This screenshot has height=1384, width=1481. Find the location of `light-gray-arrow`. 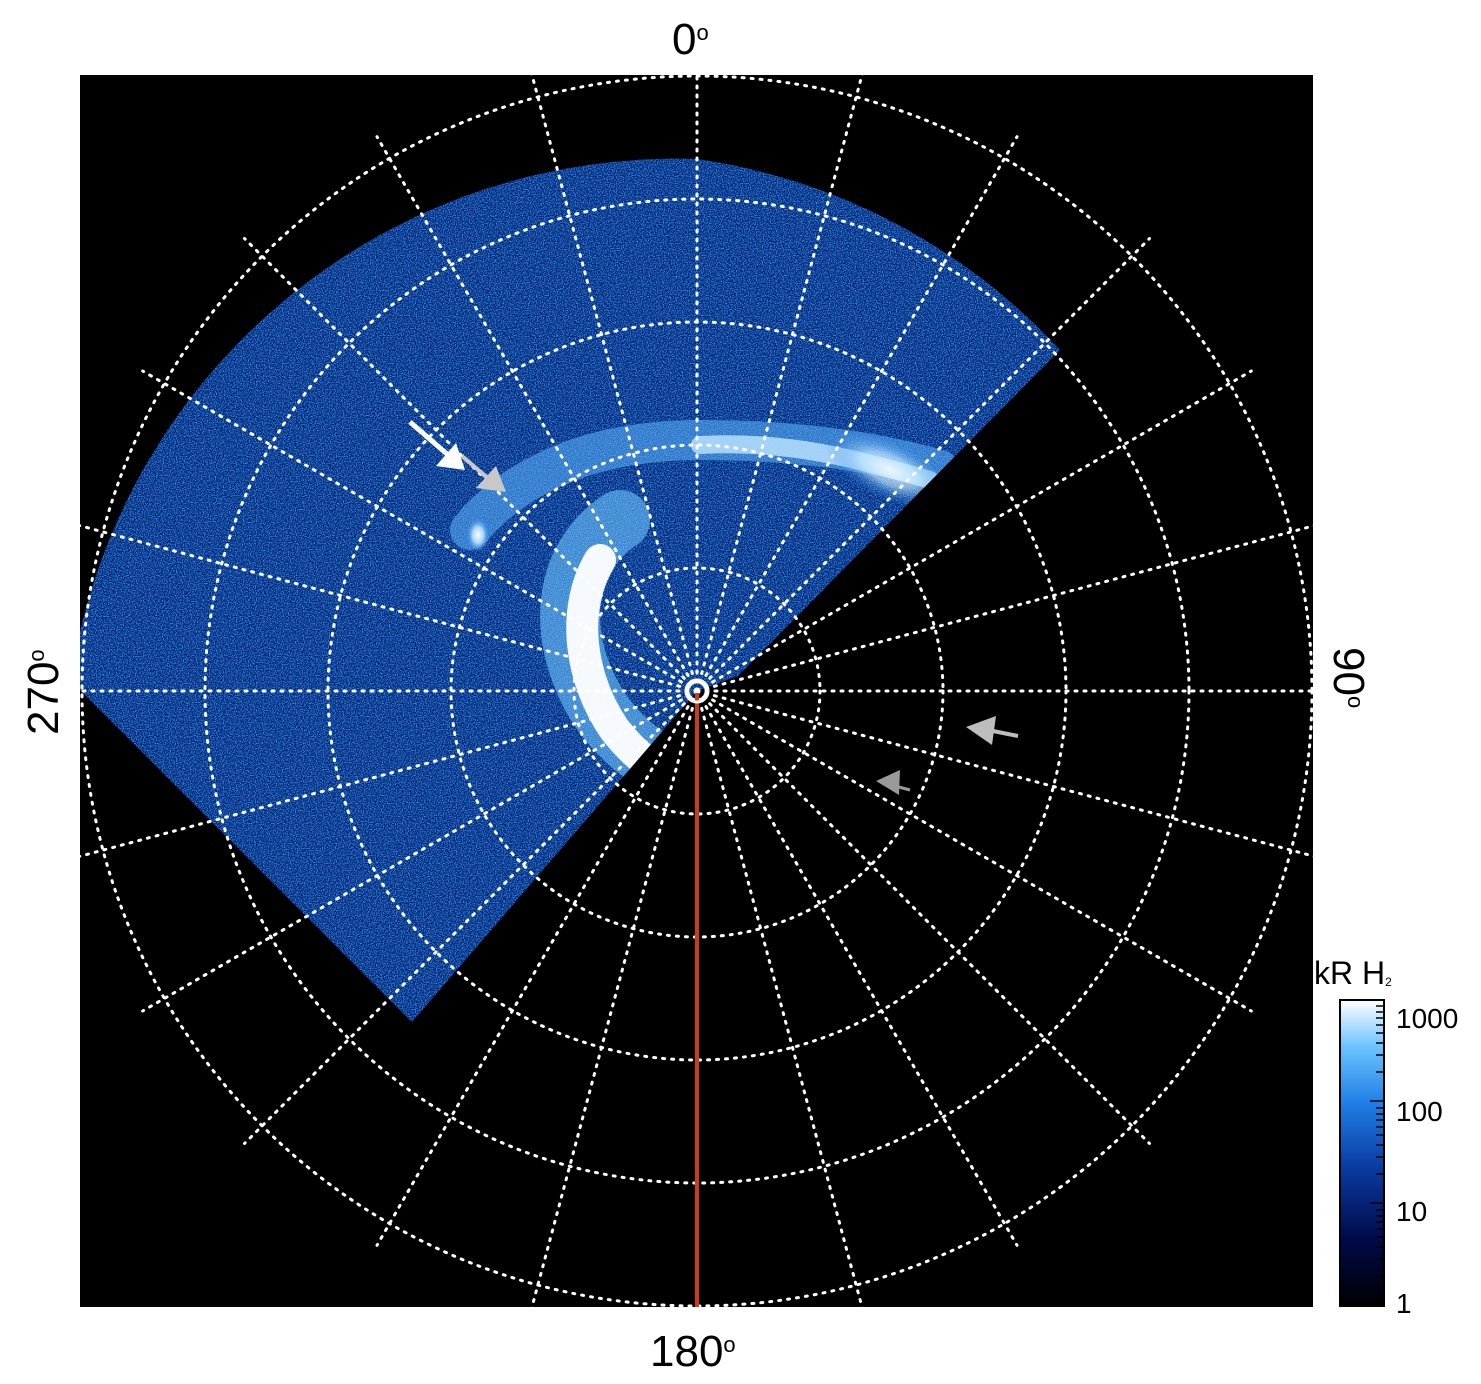

light-gray-arrow is located at coordinates (483, 473).